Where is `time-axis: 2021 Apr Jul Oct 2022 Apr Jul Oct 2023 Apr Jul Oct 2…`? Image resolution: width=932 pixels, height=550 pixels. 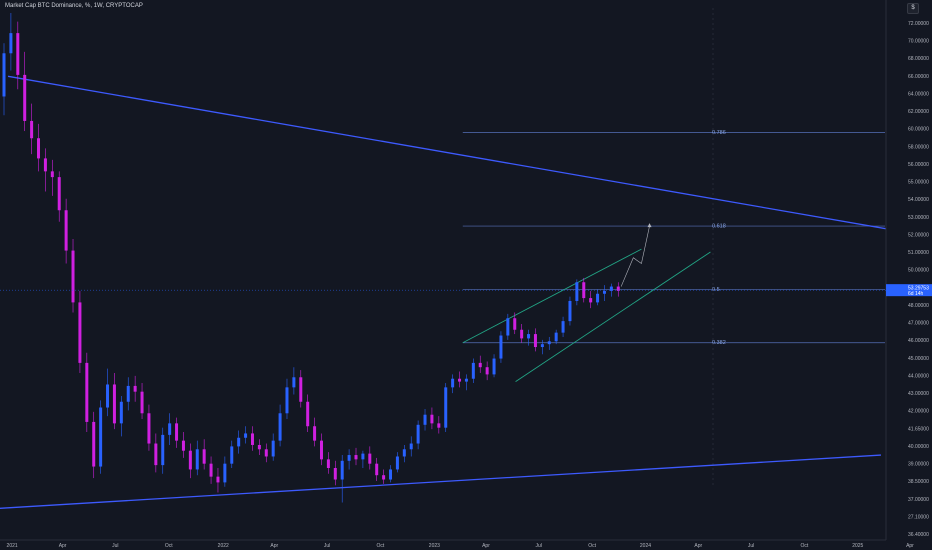 time-axis: 2021 Apr Jul Oct 2022 Apr Jul Oct 2023 Apr Jul Oct 2… is located at coordinates (466, 544).